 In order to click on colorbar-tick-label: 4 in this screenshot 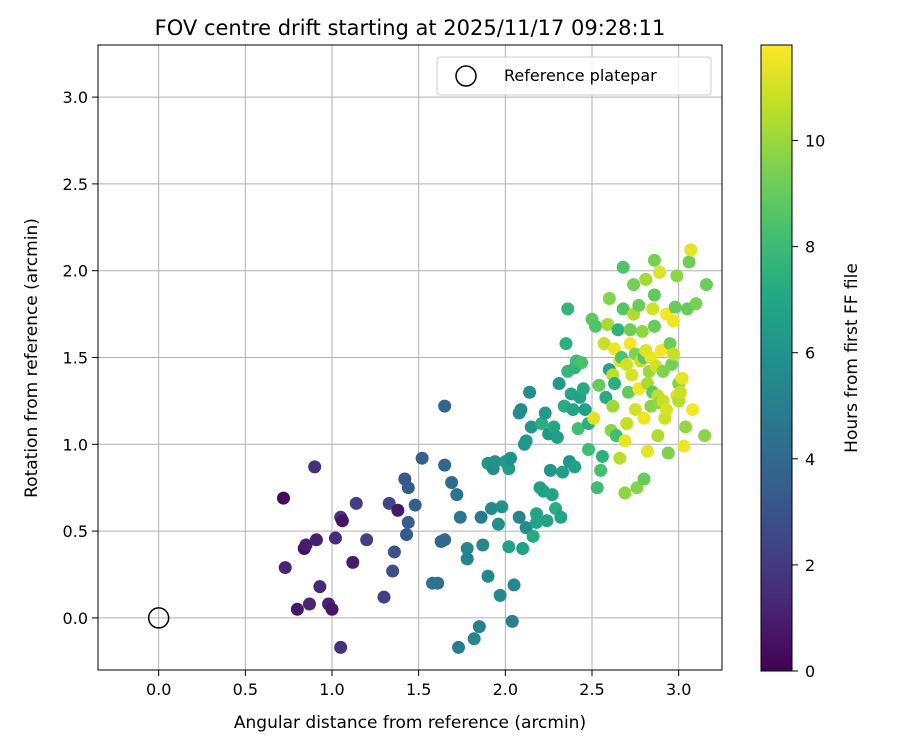, I will do `click(810, 459)`.